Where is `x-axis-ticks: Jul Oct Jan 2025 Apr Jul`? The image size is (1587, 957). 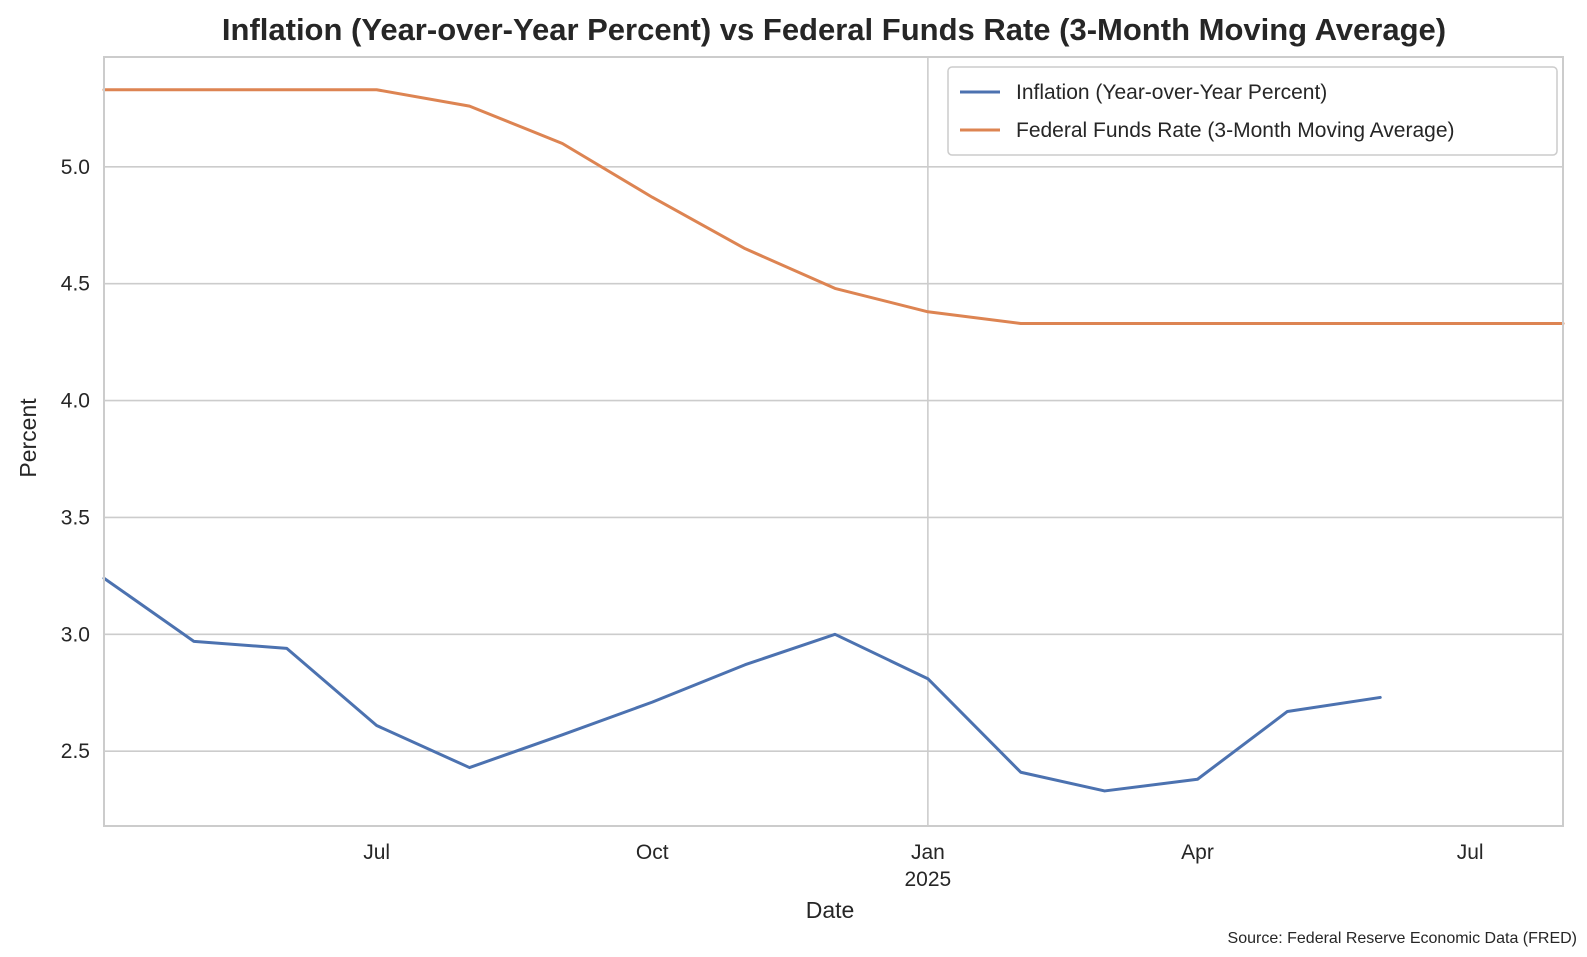
x-axis-ticks: Jul Oct Jan 2025 Apr Jul is located at coordinates (923, 866).